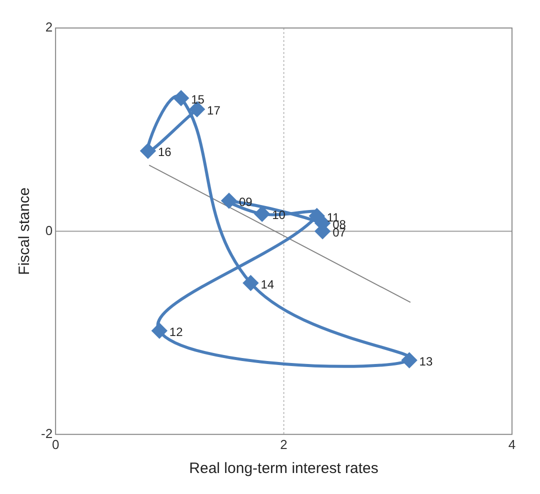 This screenshot has width=540, height=494. Describe the element at coordinates (512, 444) in the screenshot. I see `x-tick-label: 4` at that location.